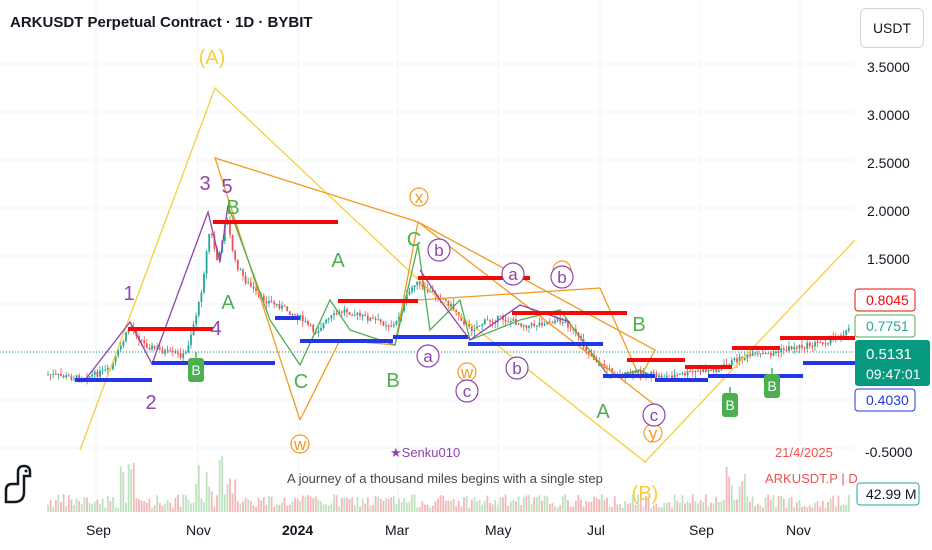 This screenshot has height=550, width=932. Describe the element at coordinates (892, 28) in the screenshot. I see `currency-selector: USDT` at that location.